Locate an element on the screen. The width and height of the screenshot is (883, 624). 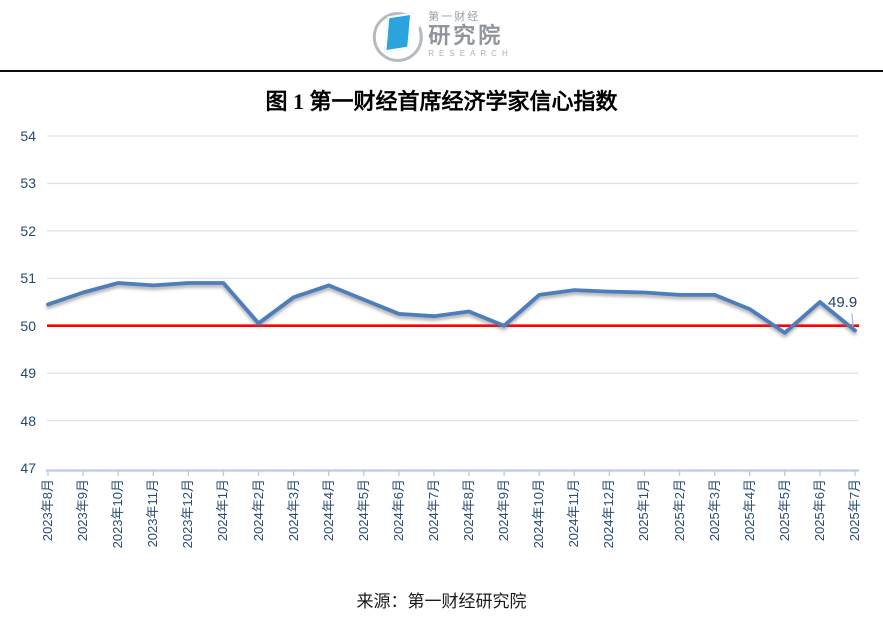
y-axis-tick-label: 50 is located at coordinates (28, 325).